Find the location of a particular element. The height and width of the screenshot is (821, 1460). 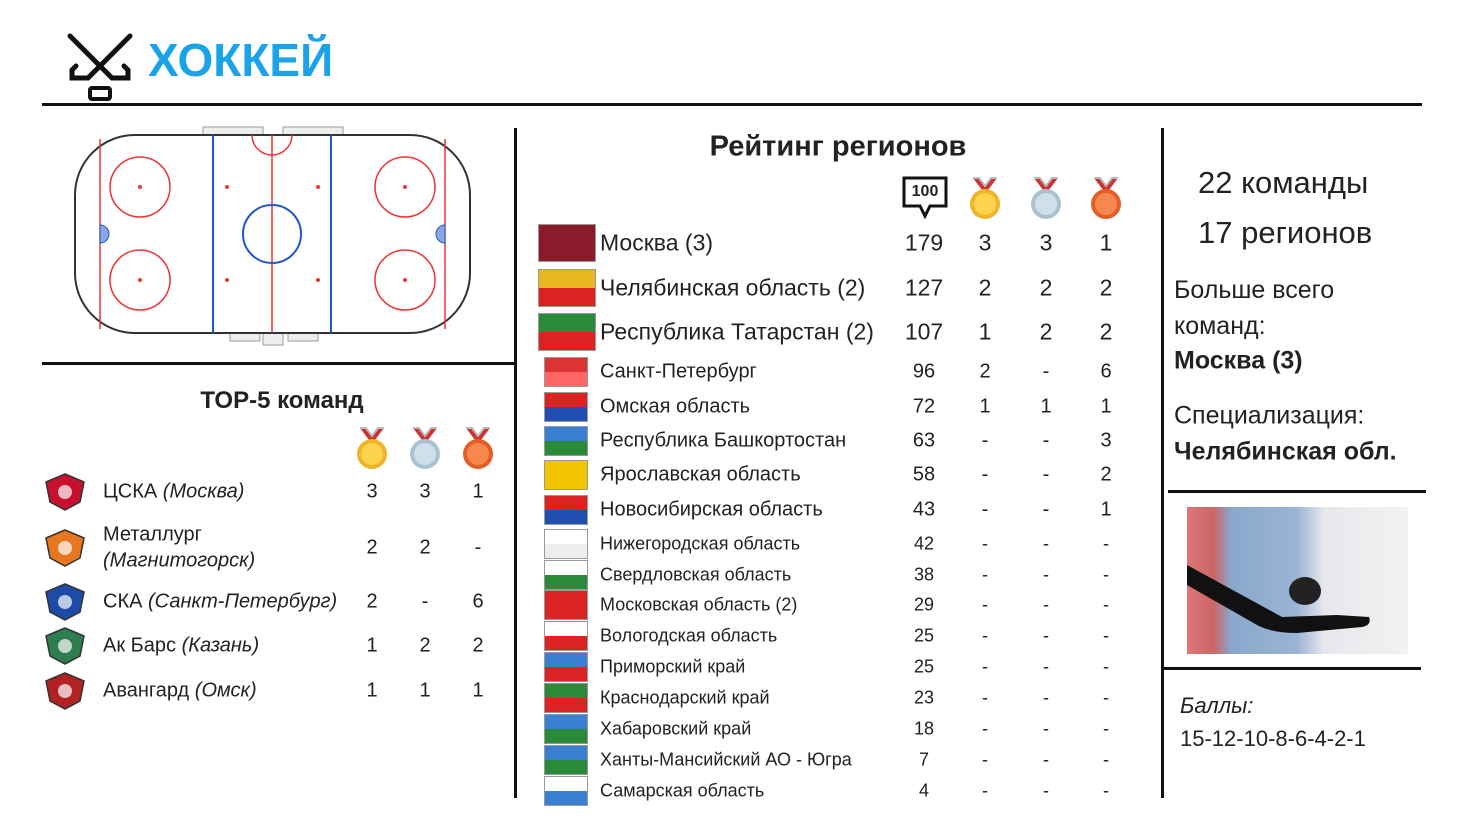

region-name: Краснодарский край is located at coordinates (685, 697).